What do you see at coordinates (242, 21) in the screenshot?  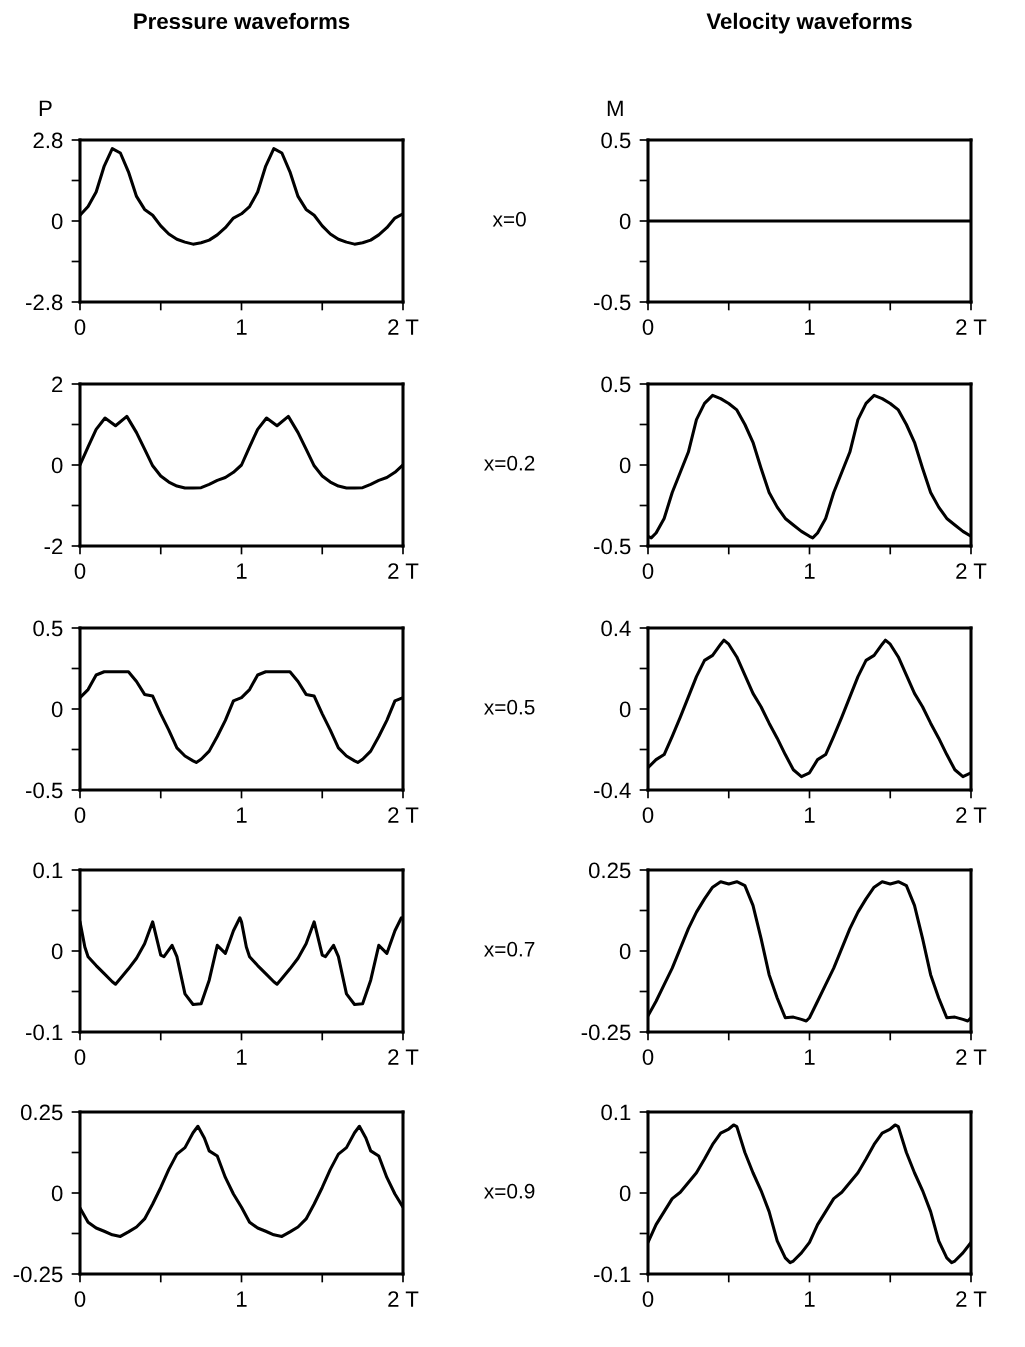 I see `chart-title: Pressure waveforms` at bounding box center [242, 21].